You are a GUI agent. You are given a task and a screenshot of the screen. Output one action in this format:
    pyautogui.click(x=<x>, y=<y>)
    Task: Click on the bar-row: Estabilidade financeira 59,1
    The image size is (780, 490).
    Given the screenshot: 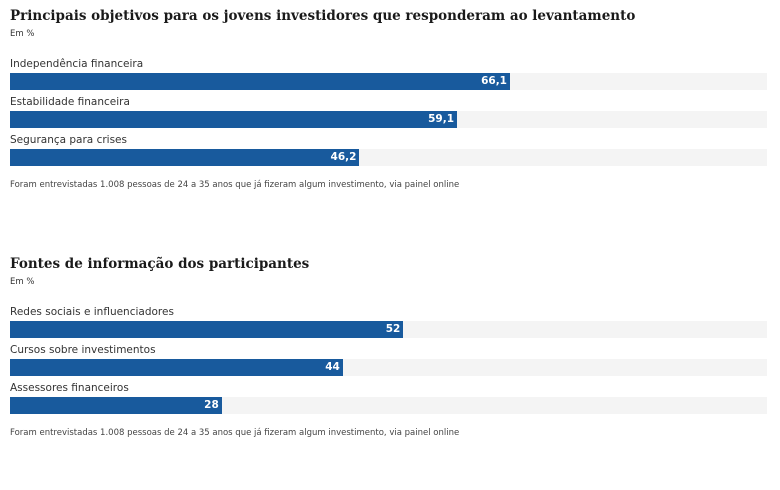 What is the action you would take?
    pyautogui.click(x=388, y=114)
    